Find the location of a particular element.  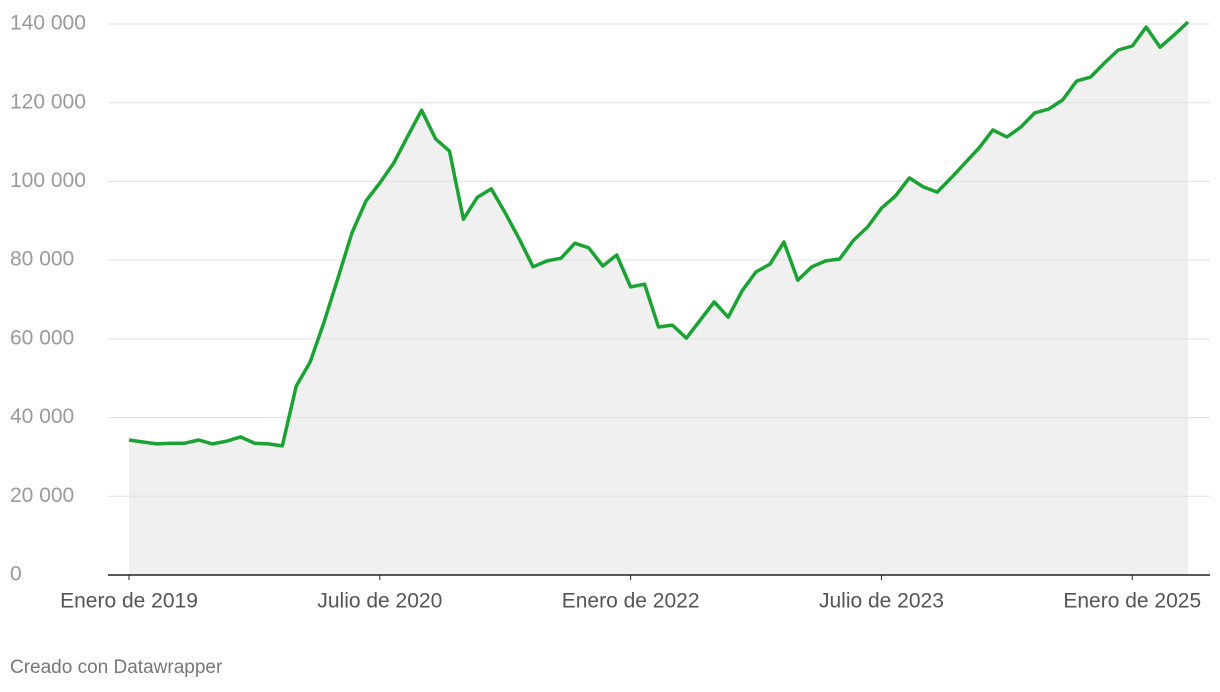

x-tick-label: Enero de 2022 is located at coordinates (631, 601).